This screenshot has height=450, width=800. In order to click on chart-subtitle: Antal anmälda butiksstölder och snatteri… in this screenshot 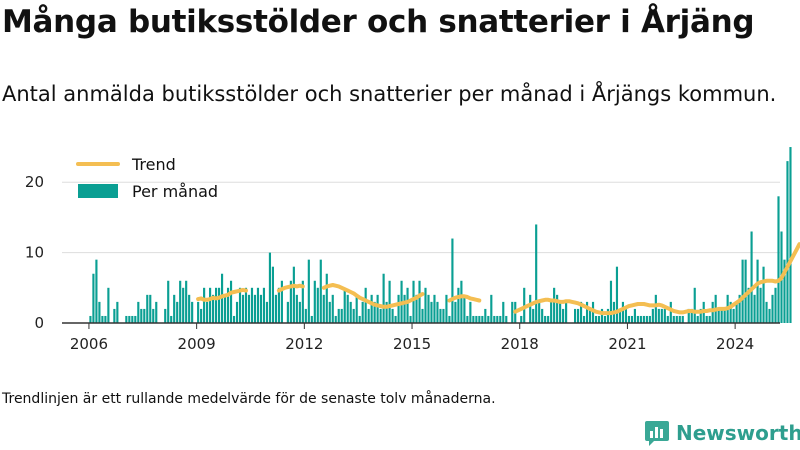, I will do `click(389, 94)`.